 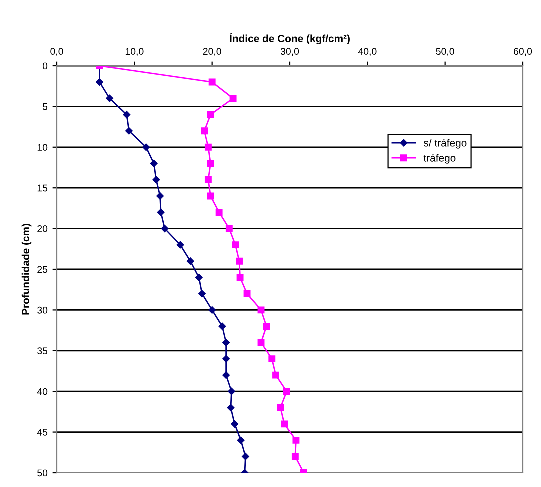 What do you see at coordinates (367, 52) in the screenshot?
I see `x-tick-label: 40,0` at bounding box center [367, 52].